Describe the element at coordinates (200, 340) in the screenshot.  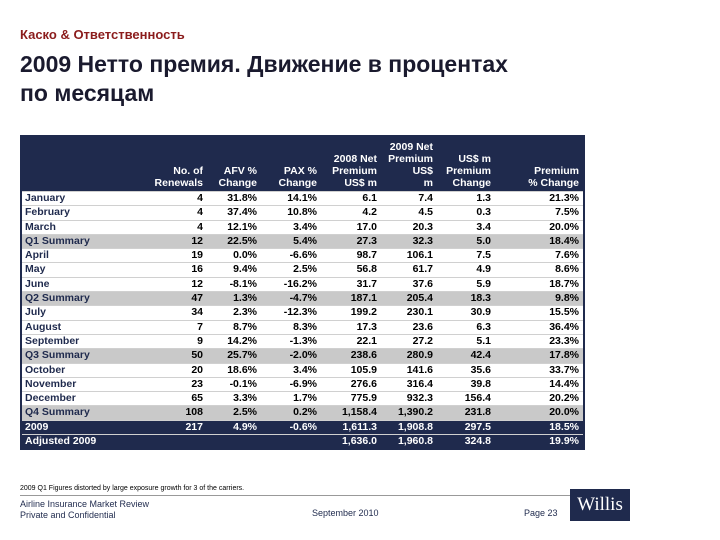
I see `cell: 9` at that location.